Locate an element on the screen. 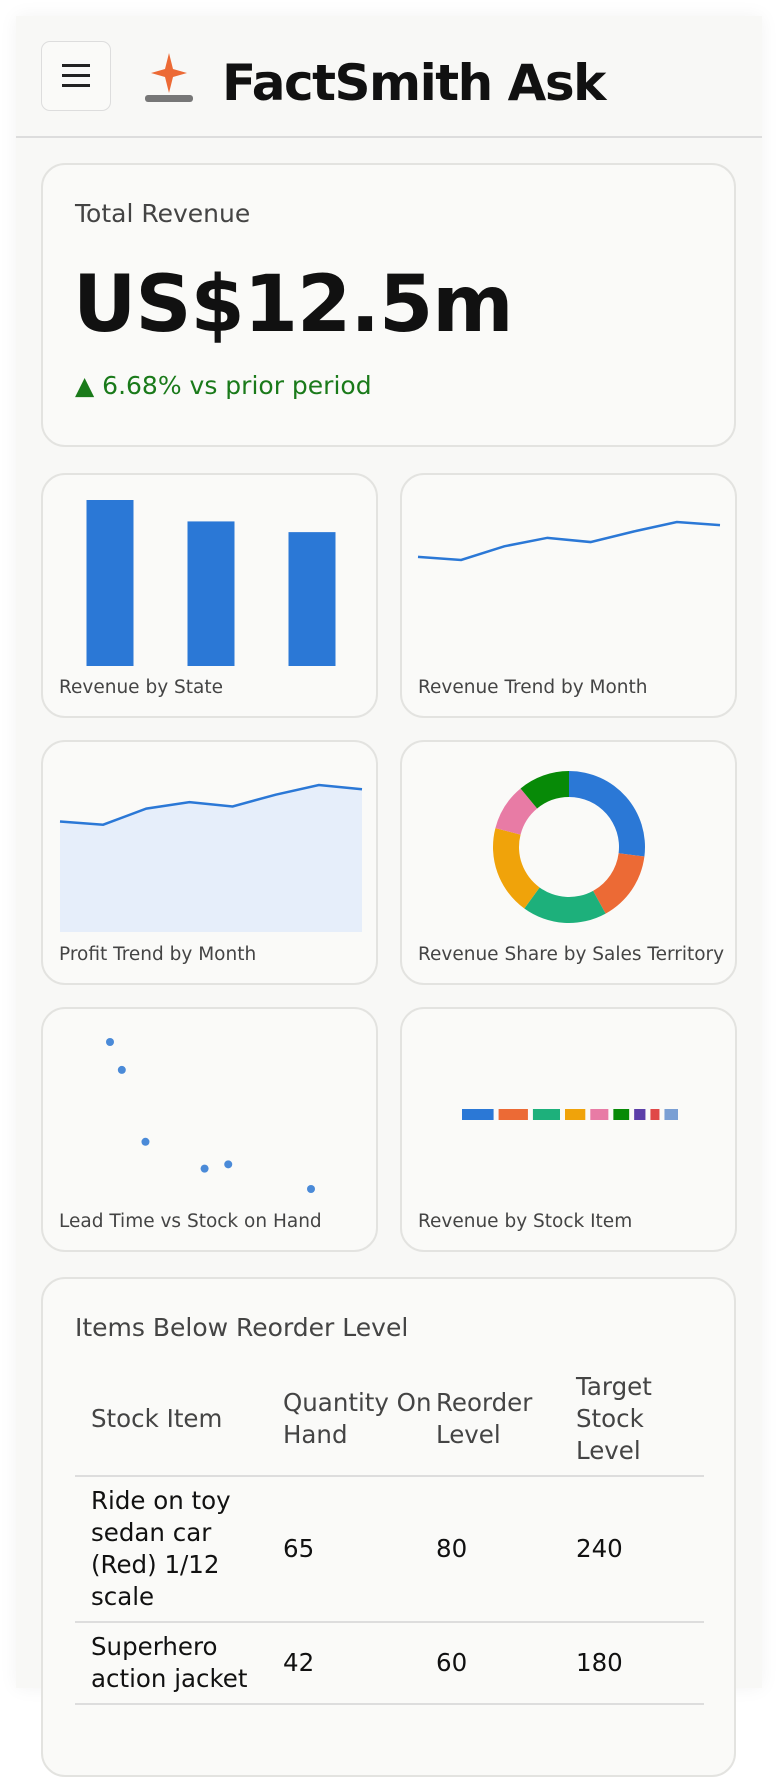  chart-card: Revenue Share by Sales Territory is located at coordinates (568, 862).